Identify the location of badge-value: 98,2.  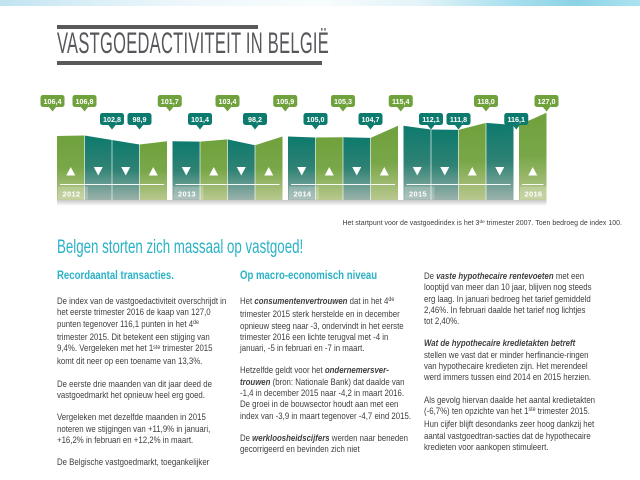
(255, 119).